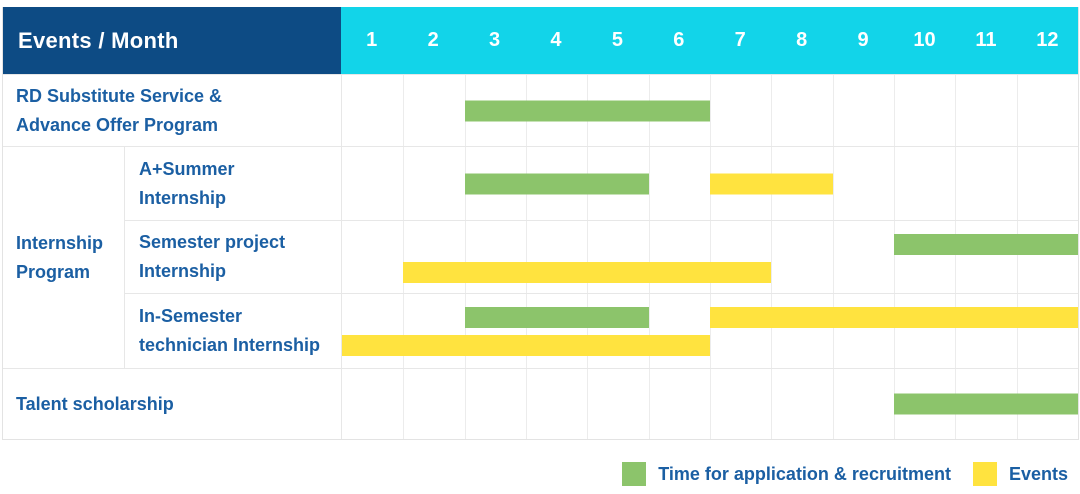 Image resolution: width=1080 pixels, height=494 pixels. I want to click on month-label: 1, so click(372, 40).